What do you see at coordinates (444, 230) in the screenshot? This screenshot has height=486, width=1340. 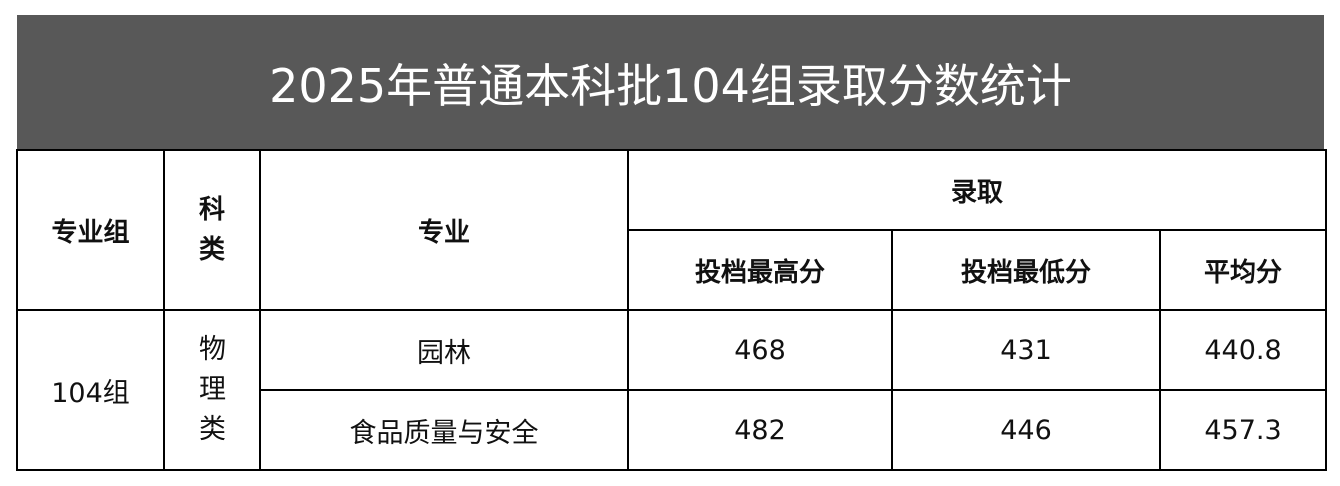 I see `header-major: 专业` at bounding box center [444, 230].